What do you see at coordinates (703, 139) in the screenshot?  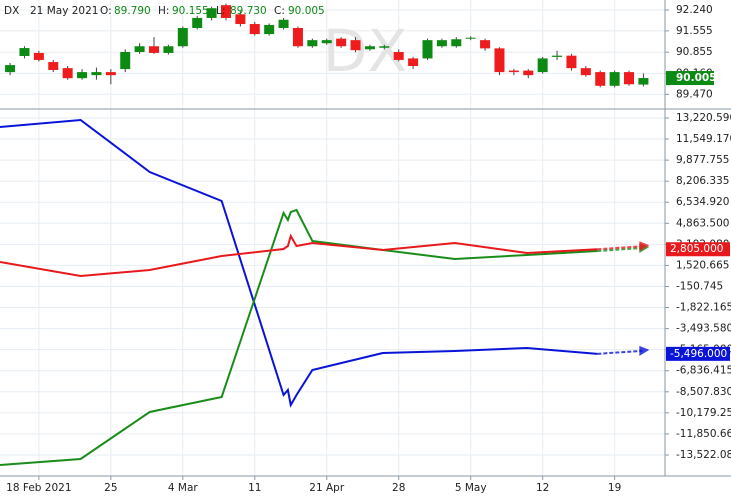 I see `y-tick-label: 11,549.170` at bounding box center [703, 139].